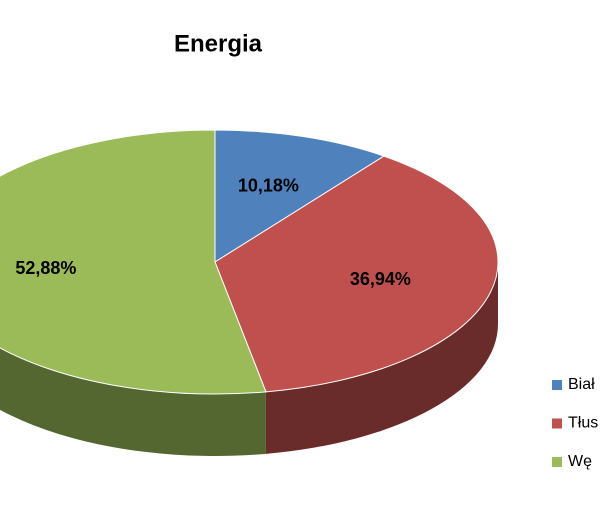  Describe the element at coordinates (380, 279) in the screenshot. I see `value-label: 36,94%` at that location.